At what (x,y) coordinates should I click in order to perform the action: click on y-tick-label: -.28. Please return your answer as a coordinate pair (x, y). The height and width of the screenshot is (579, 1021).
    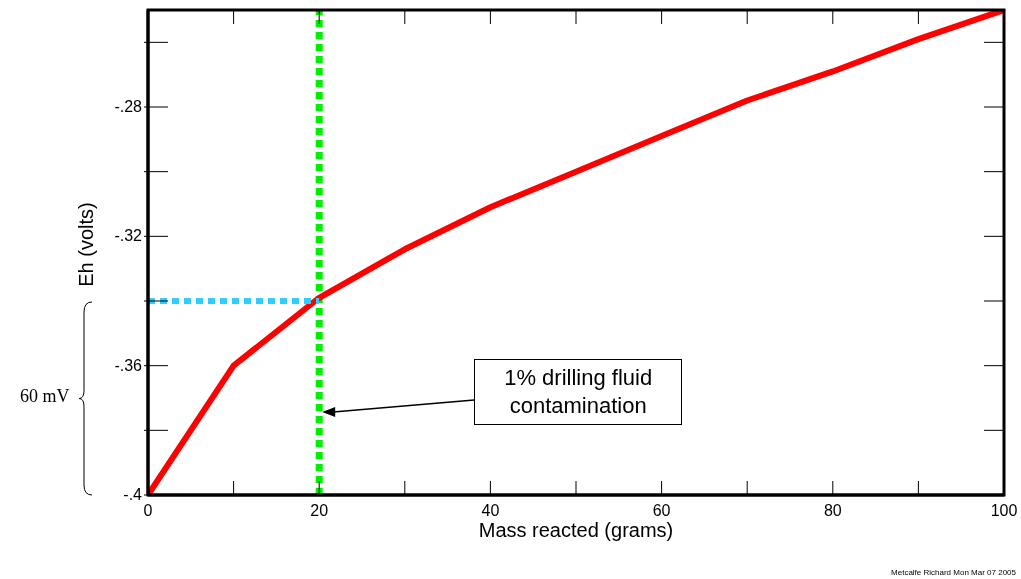
    Looking at the image, I should click on (128, 106).